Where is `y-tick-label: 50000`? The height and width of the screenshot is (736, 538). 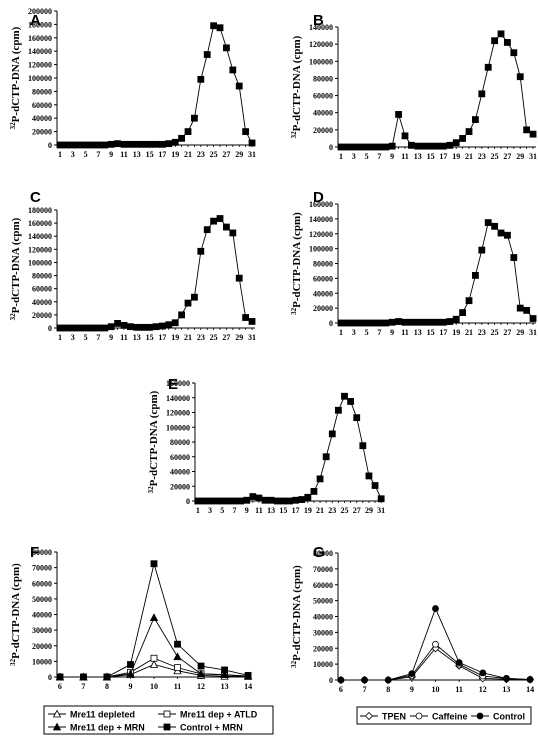
y-tick-label: 50000 is located at coordinates (42, 599).